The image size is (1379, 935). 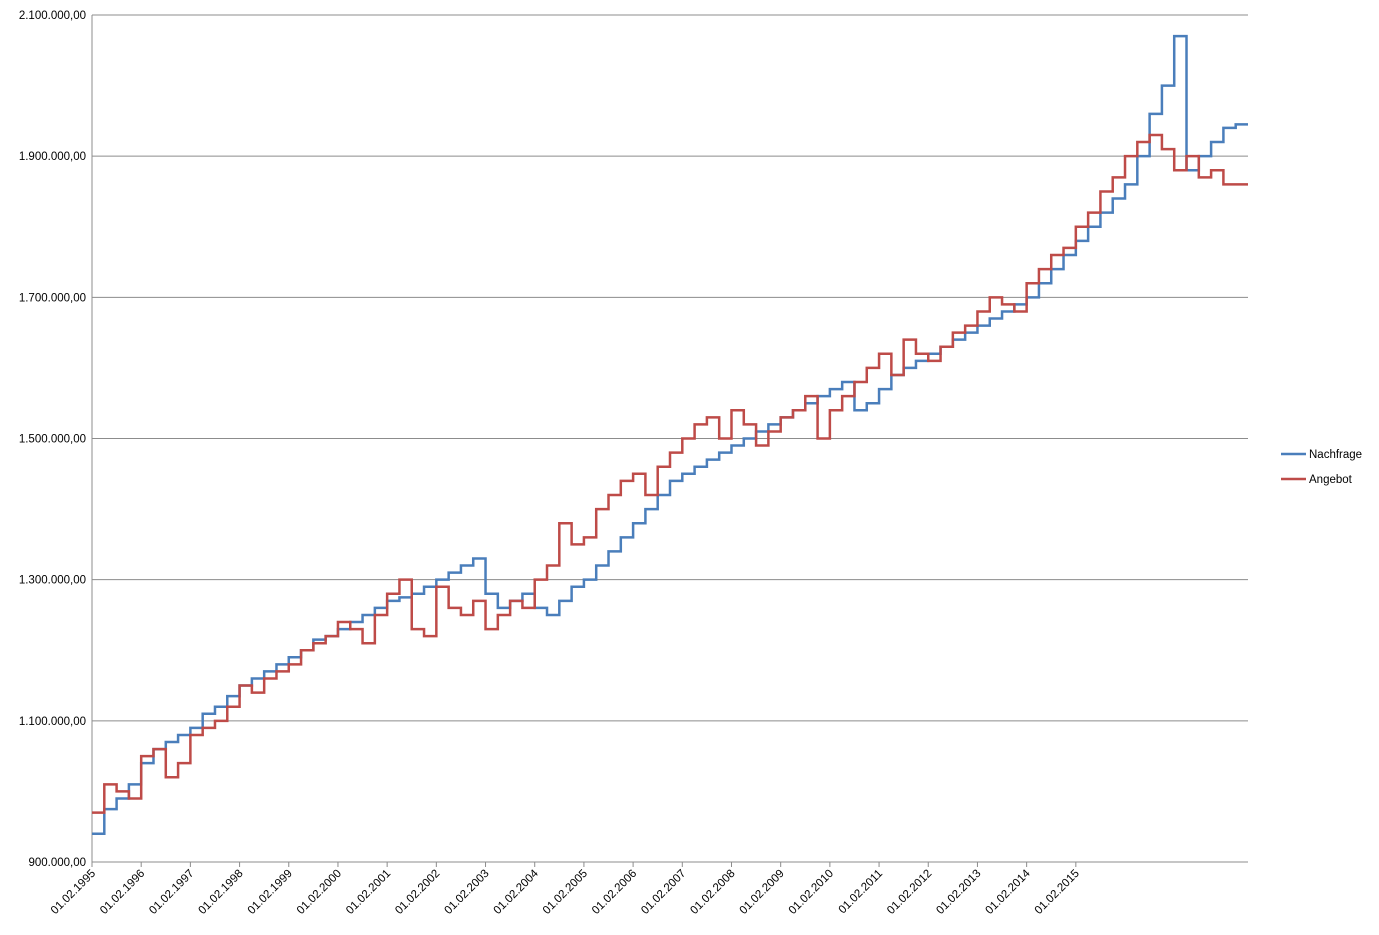 I want to click on legend: Nachfrage Angebot, so click(x=1321, y=467).